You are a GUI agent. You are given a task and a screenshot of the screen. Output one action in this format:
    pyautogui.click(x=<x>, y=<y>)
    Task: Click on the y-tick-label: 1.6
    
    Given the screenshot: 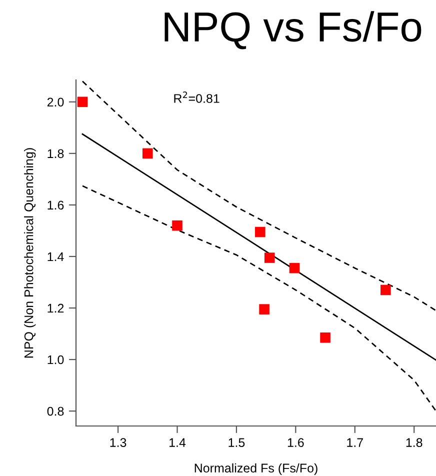 What is the action you would take?
    pyautogui.click(x=56, y=205)
    